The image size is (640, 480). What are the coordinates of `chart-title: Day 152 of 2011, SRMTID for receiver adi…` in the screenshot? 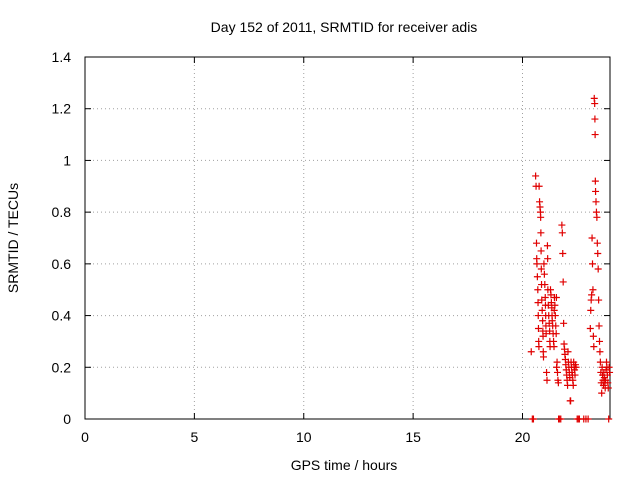 It's located at (344, 27).